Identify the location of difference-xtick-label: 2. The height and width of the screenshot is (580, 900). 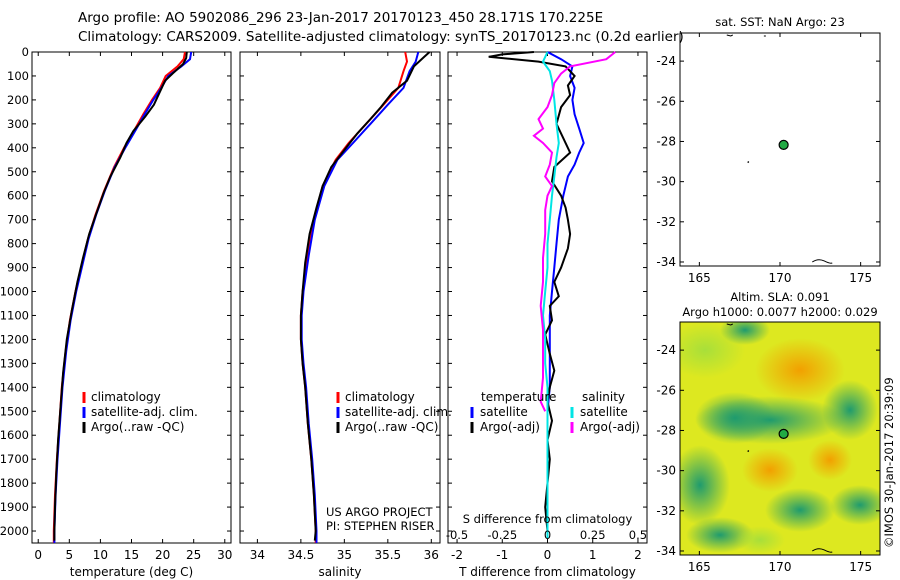
(638, 555).